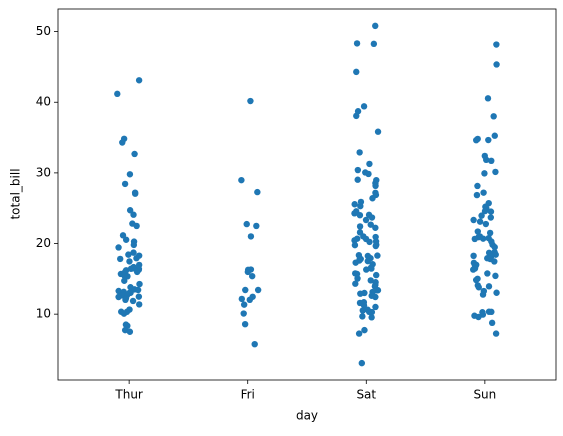  What do you see at coordinates (43, 243) in the screenshot?
I see `y-tick-label: 20` at bounding box center [43, 243].